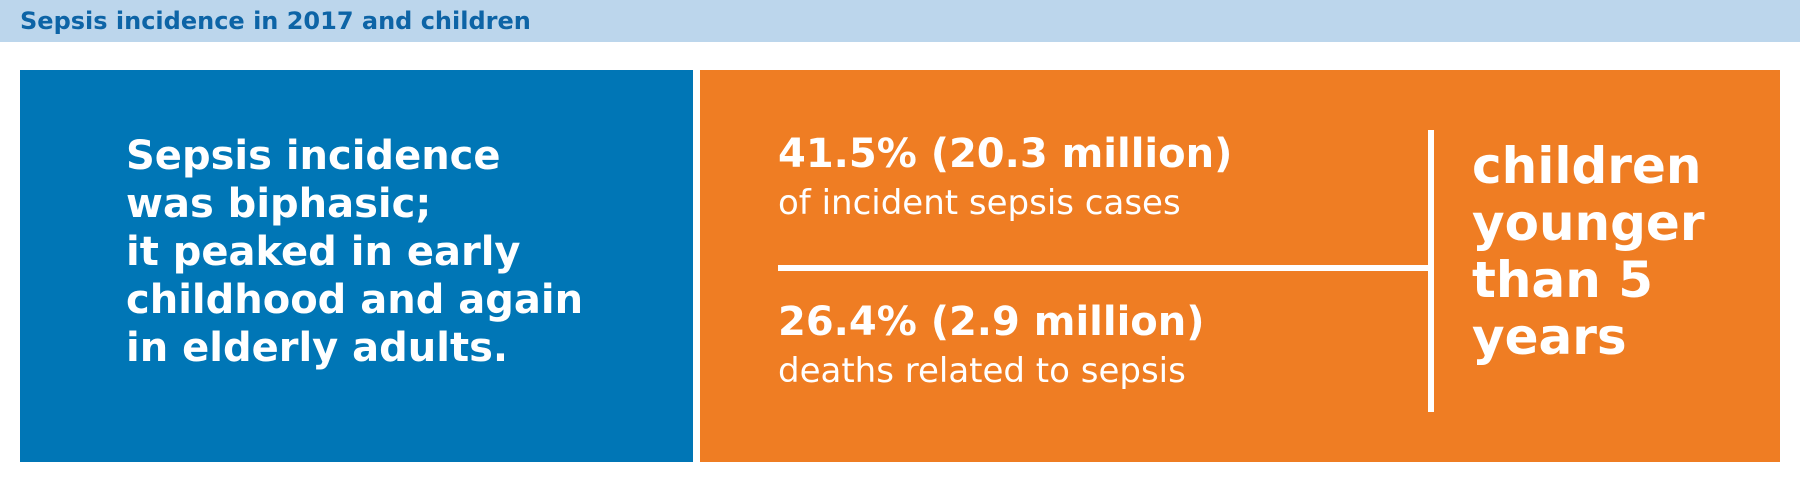  I want to click on stat-deaths-value: 26.4% (2.9 million), so click(991, 322).